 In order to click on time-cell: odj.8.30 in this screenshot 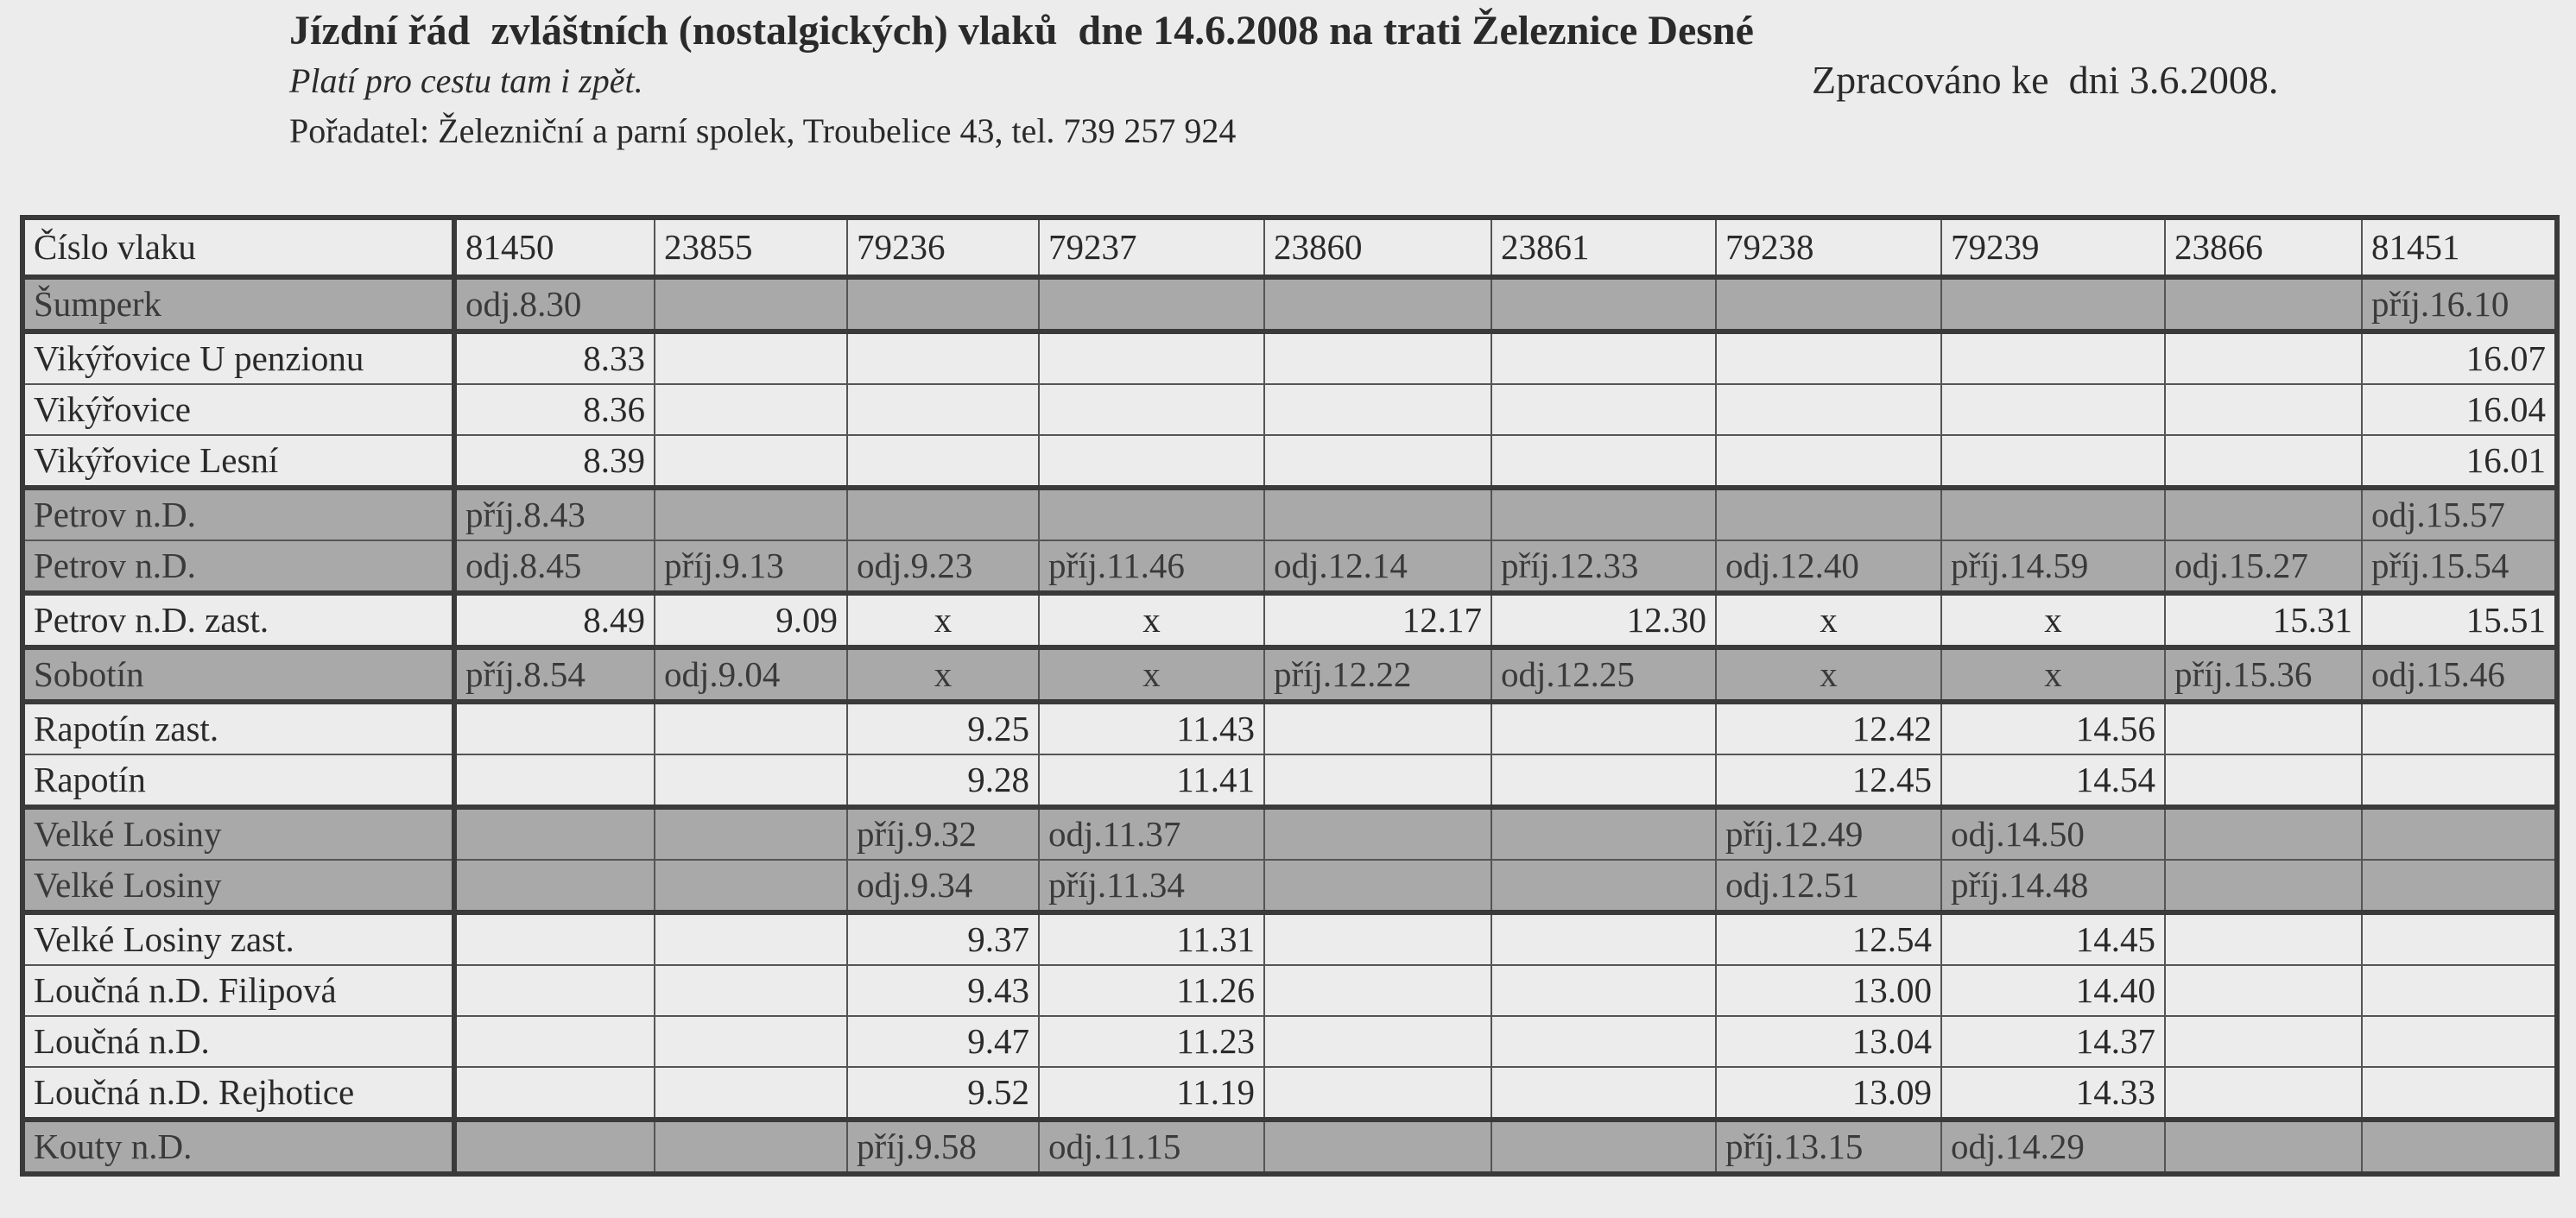, I will do `click(554, 304)`.